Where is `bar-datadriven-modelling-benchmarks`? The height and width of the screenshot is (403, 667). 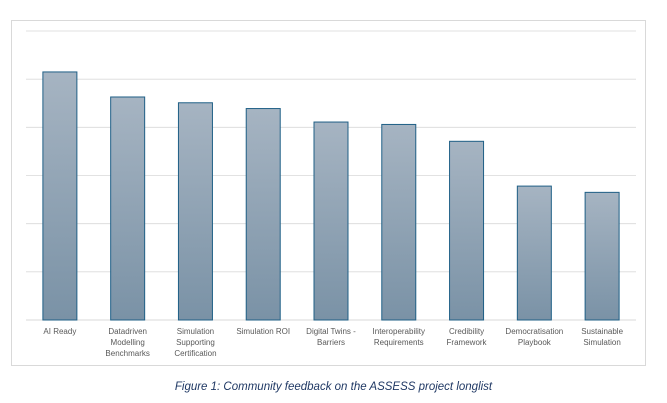 bar-datadriven-modelling-benchmarks is located at coordinates (128, 208).